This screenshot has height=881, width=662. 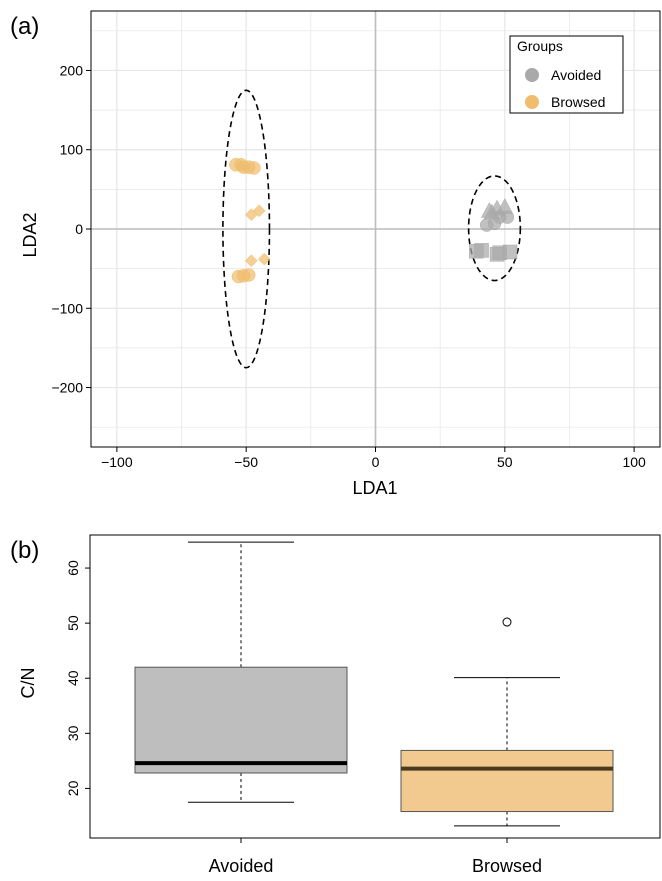 I want to click on y-tick-label: −100, so click(x=67, y=308).